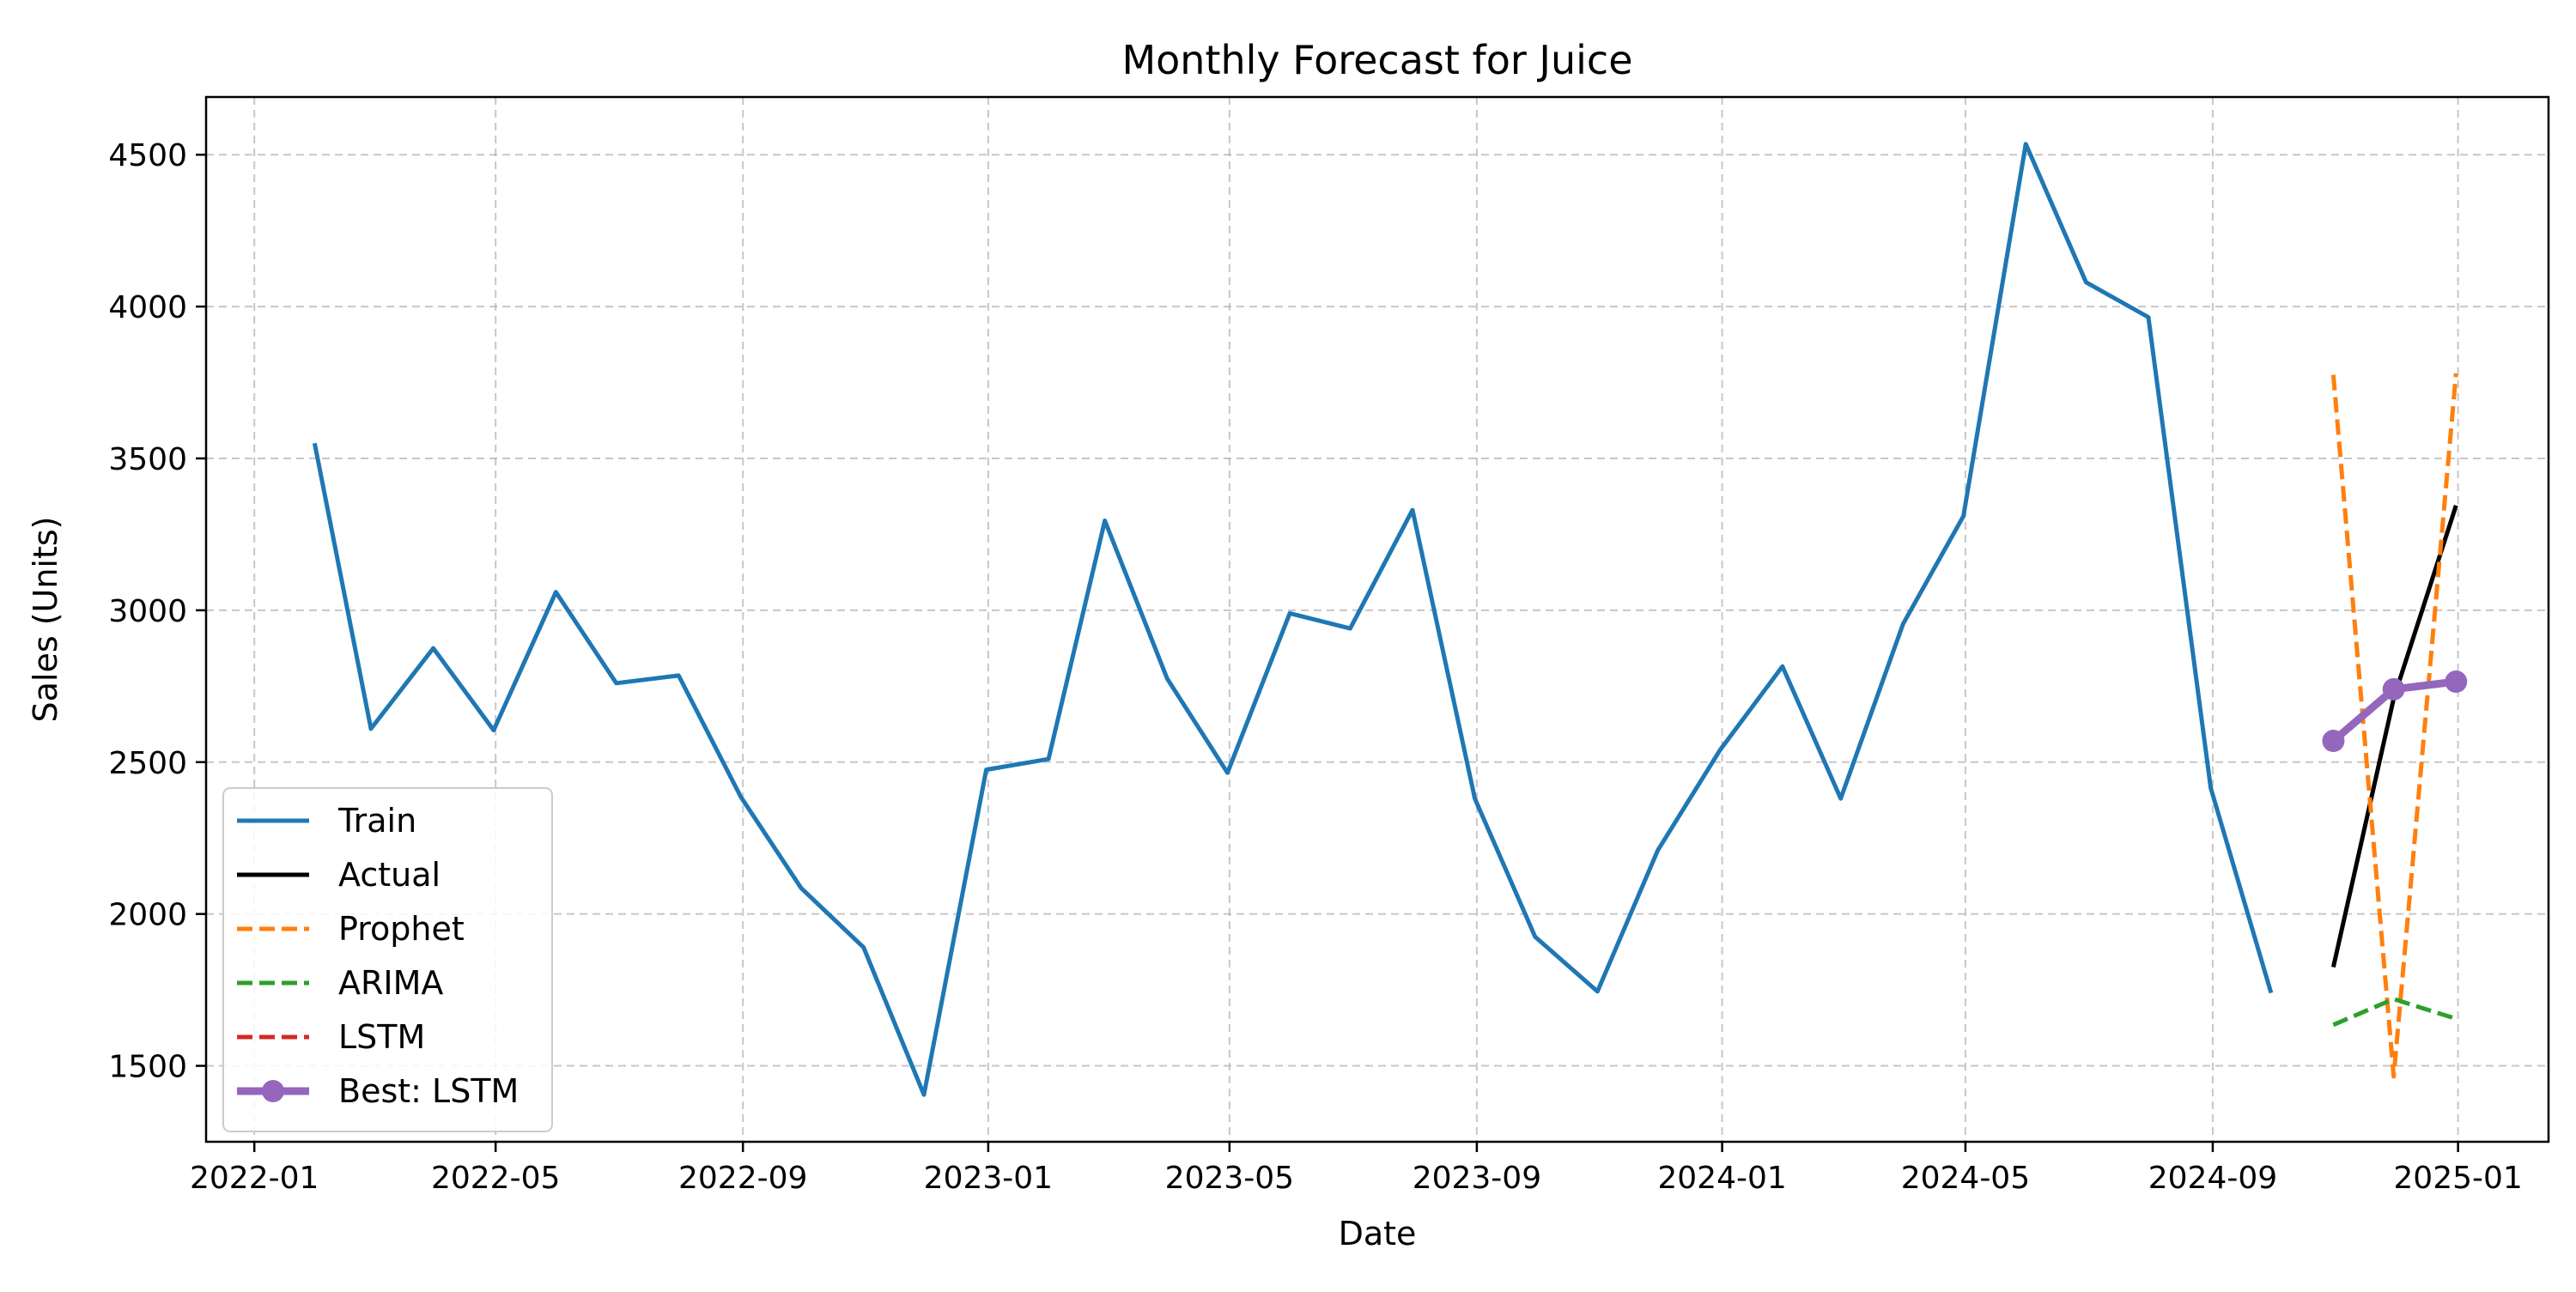 This screenshot has width=2576, height=1292. Describe the element at coordinates (388, 959) in the screenshot. I see `legend: Train Actual Prophet ARIMA LSTM Best: LSTM` at that location.